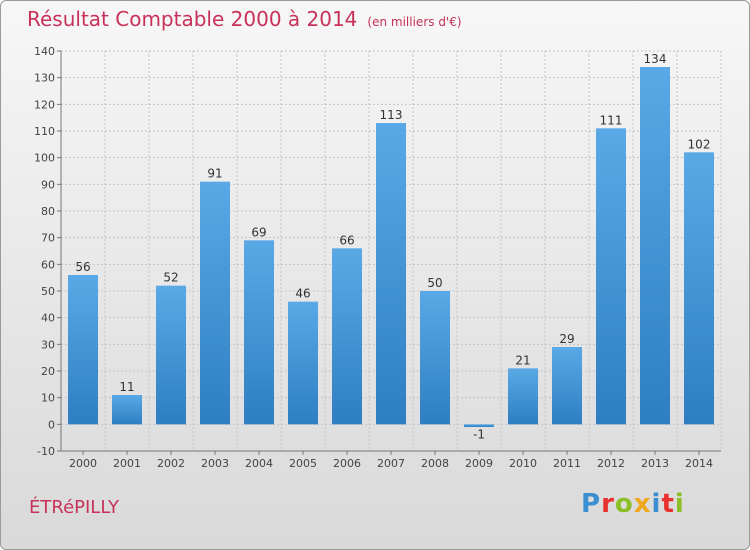 The height and width of the screenshot is (550, 750). I want to click on x-tick-label: 2012, so click(611, 463).